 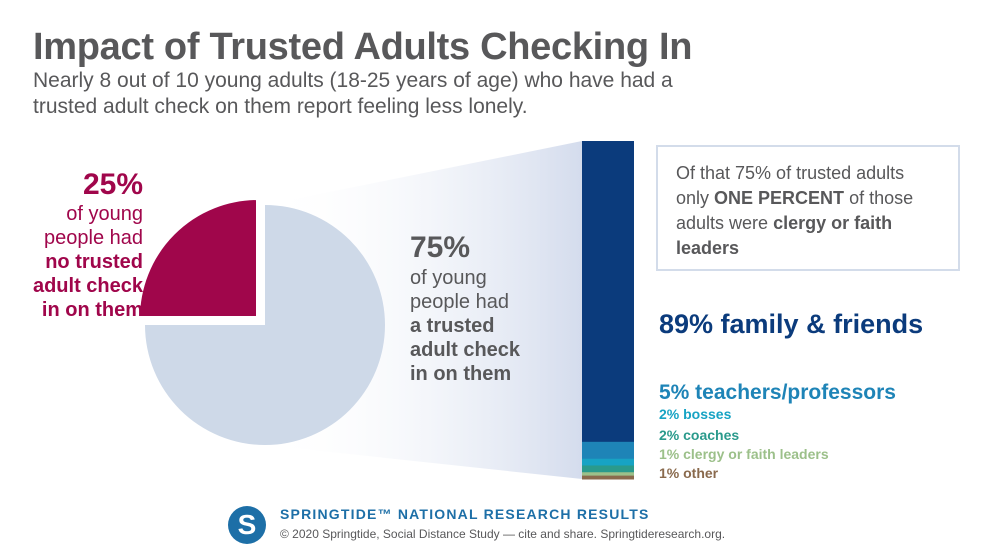 I want to click on legend-teachers: 5% teachers/professors, so click(x=777, y=392).